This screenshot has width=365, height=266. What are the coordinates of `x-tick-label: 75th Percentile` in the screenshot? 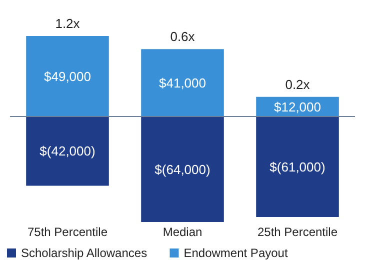 It's located at (67, 232).